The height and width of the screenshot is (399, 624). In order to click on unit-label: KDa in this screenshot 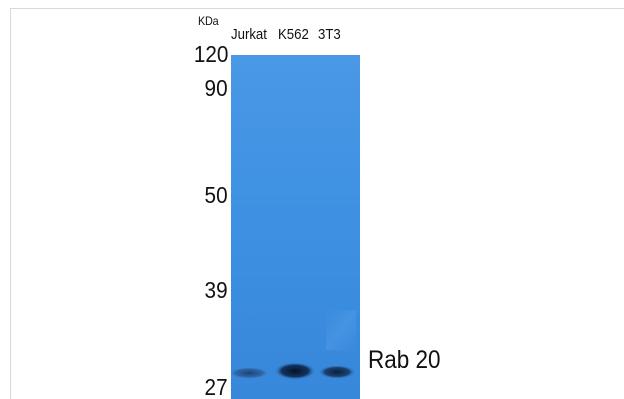, I will do `click(208, 21)`.